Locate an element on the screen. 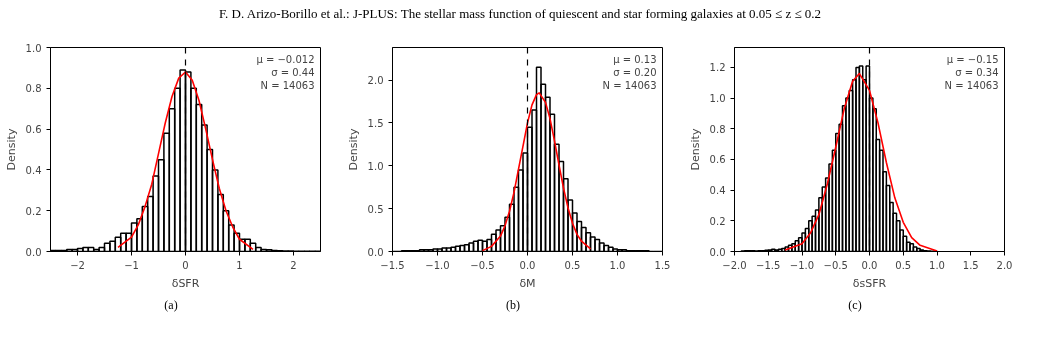 This screenshot has height=342, width=1040. y-tick-label: 0.5 is located at coordinates (375, 209).